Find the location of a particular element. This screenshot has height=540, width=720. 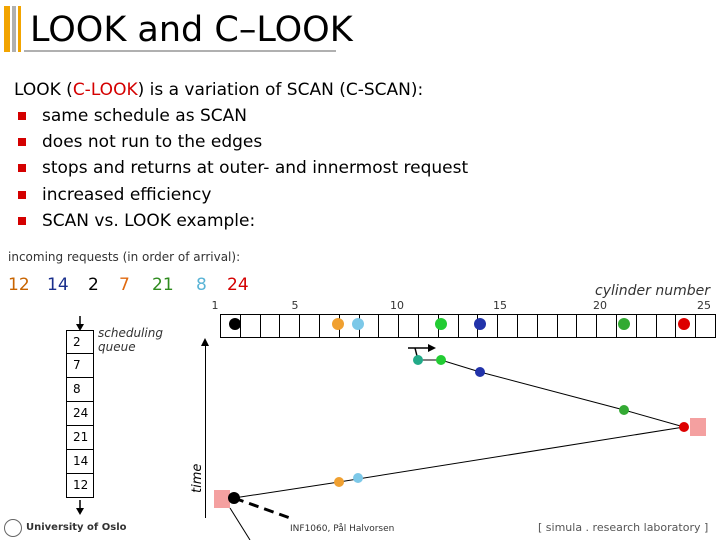

page-title: LOOK and C–LOOK is located at coordinates (191, 30).